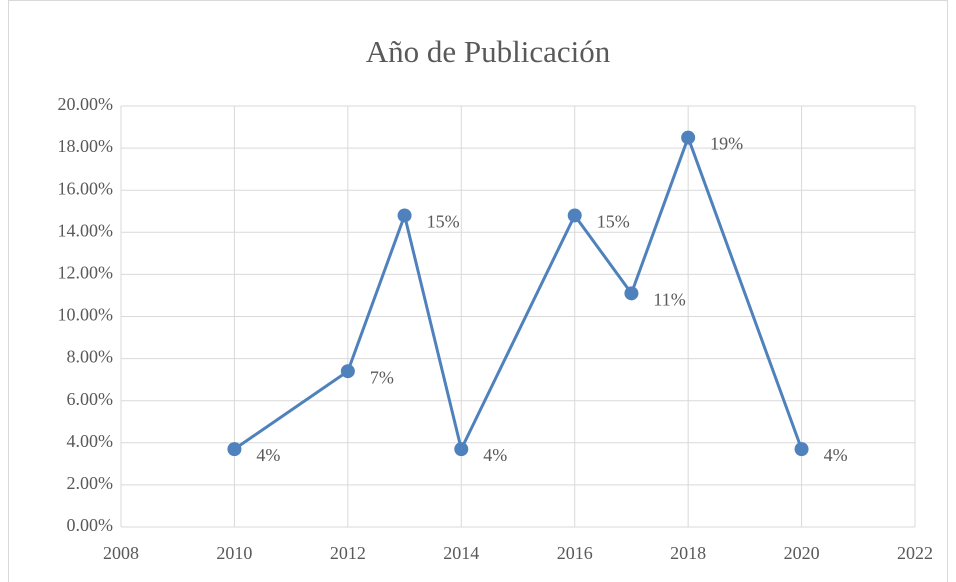 Image resolution: width=956 pixels, height=582 pixels. Describe the element at coordinates (90, 483) in the screenshot. I see `y-tick-label: 2.00%` at that location.